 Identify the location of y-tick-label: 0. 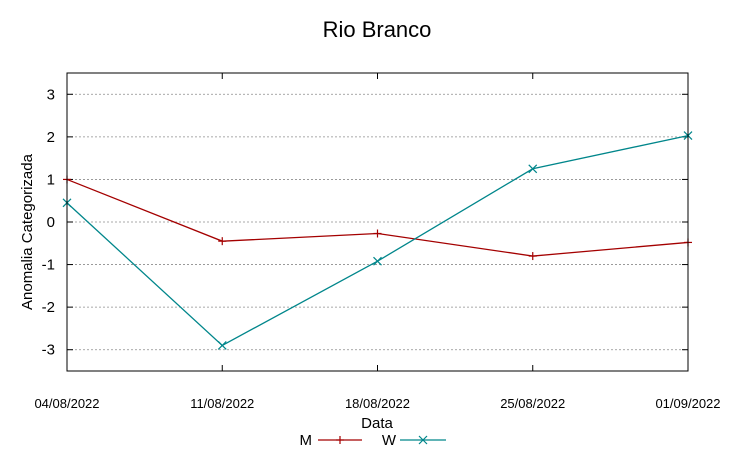
(51, 222).